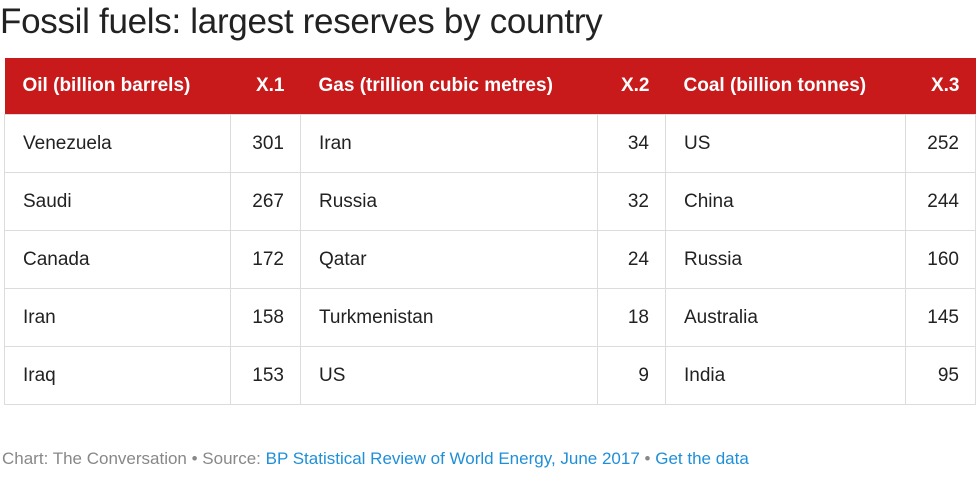 This screenshot has width=980, height=484. I want to click on oil-country-cell: Venezuela, so click(117, 143).